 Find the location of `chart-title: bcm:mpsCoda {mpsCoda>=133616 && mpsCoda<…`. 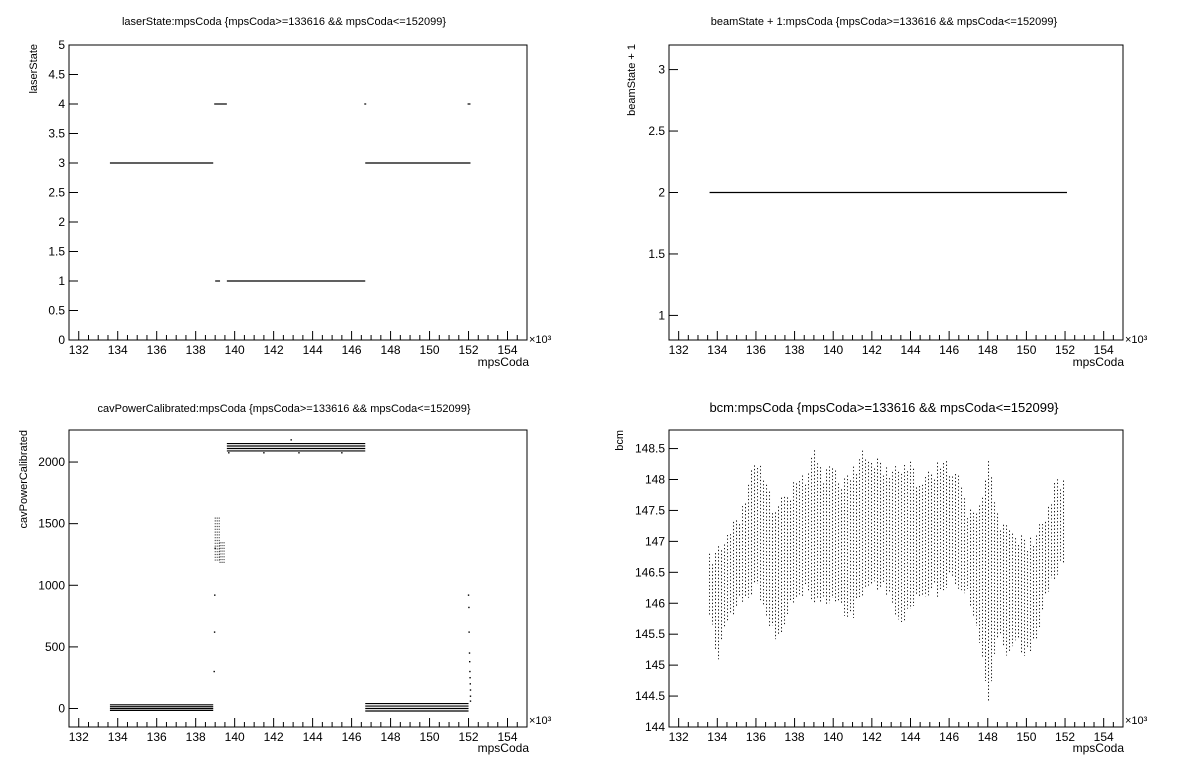

chart-title: bcm:mpsCoda {mpsCoda>=133616 && mpsCoda<… is located at coordinates (884, 407).